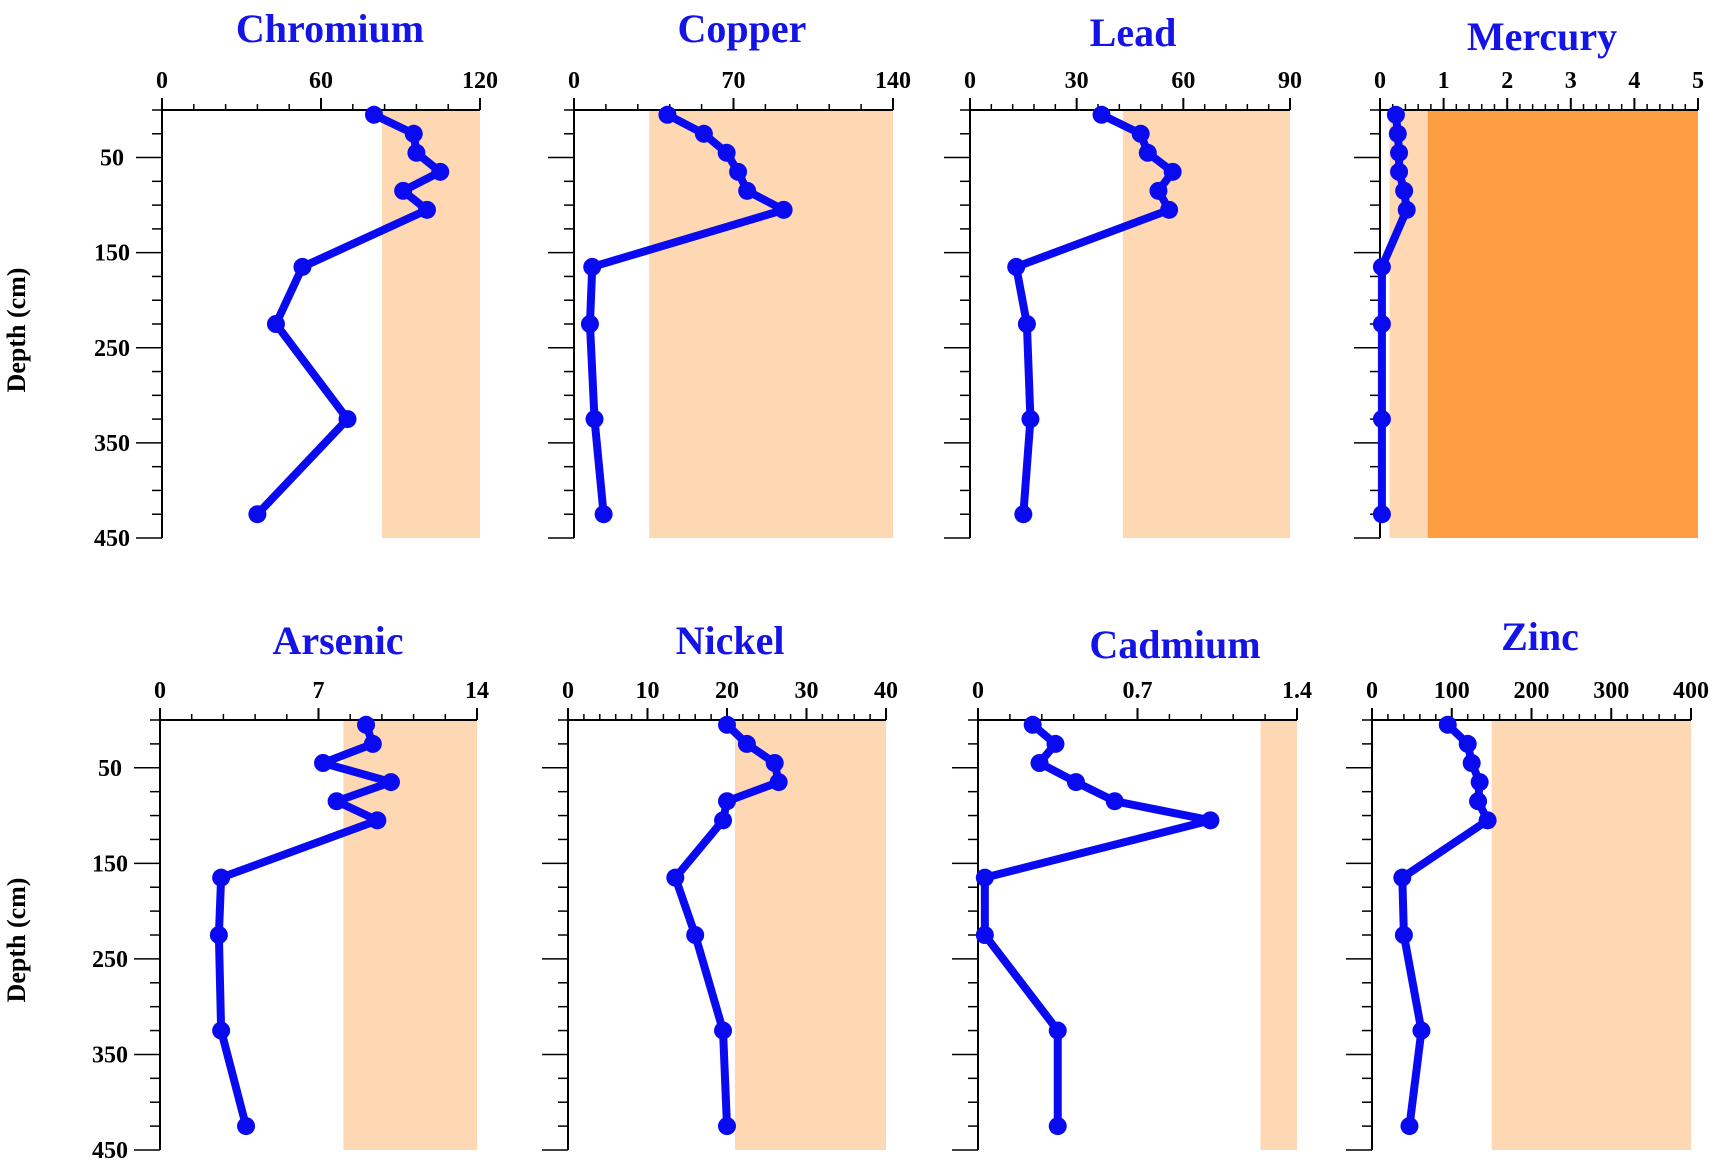 Image resolution: width=1717 pixels, height=1160 pixels. I want to click on panel-zinc: 0 100 200 300 400 Zinc, so click(1527, 882).